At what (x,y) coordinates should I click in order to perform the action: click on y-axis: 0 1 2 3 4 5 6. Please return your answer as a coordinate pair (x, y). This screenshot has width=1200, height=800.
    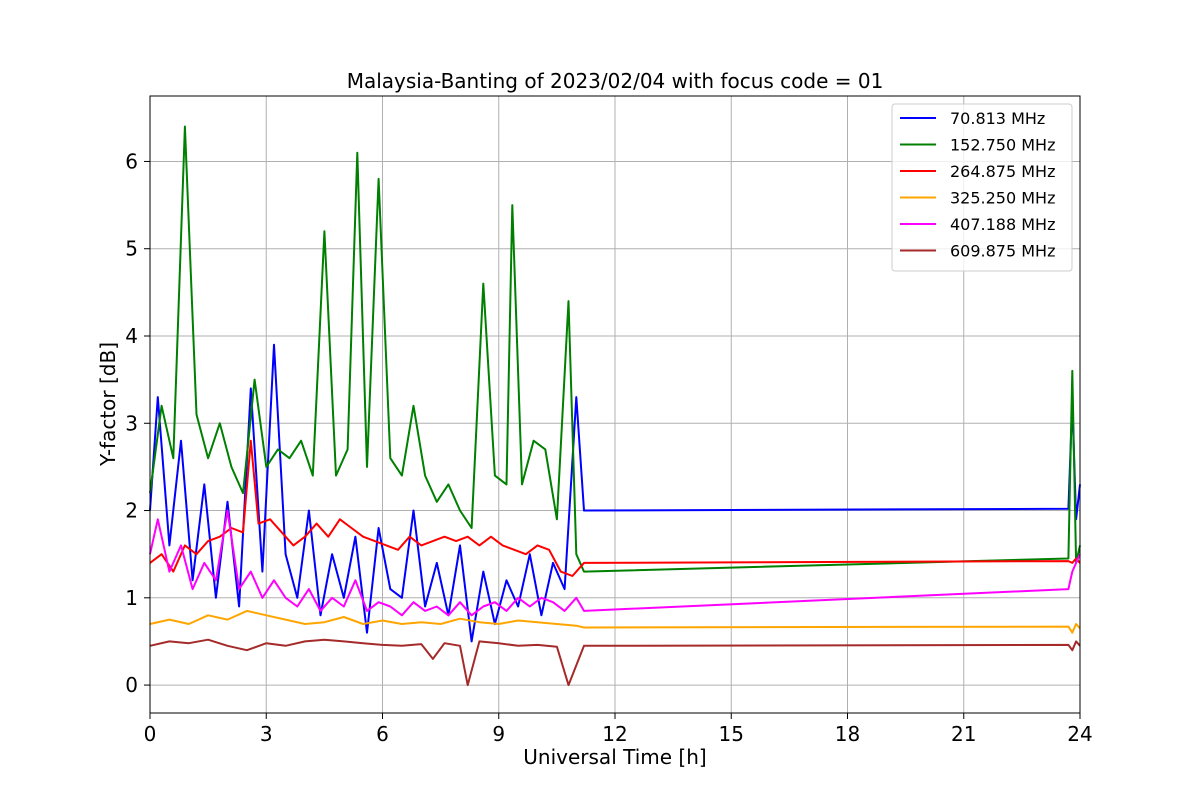
    Looking at the image, I should click on (137, 423).